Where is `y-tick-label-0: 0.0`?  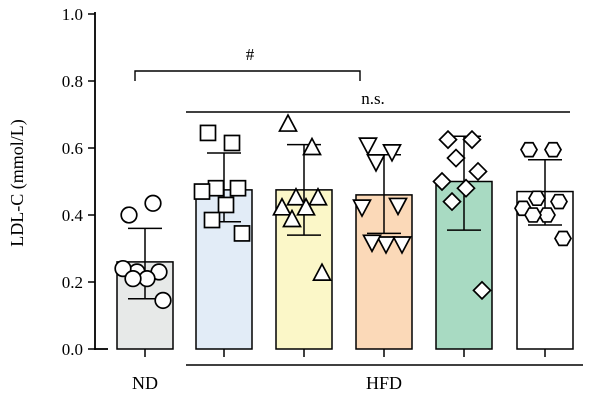
y-tick-label-0: 0.0 is located at coordinates (72, 349).